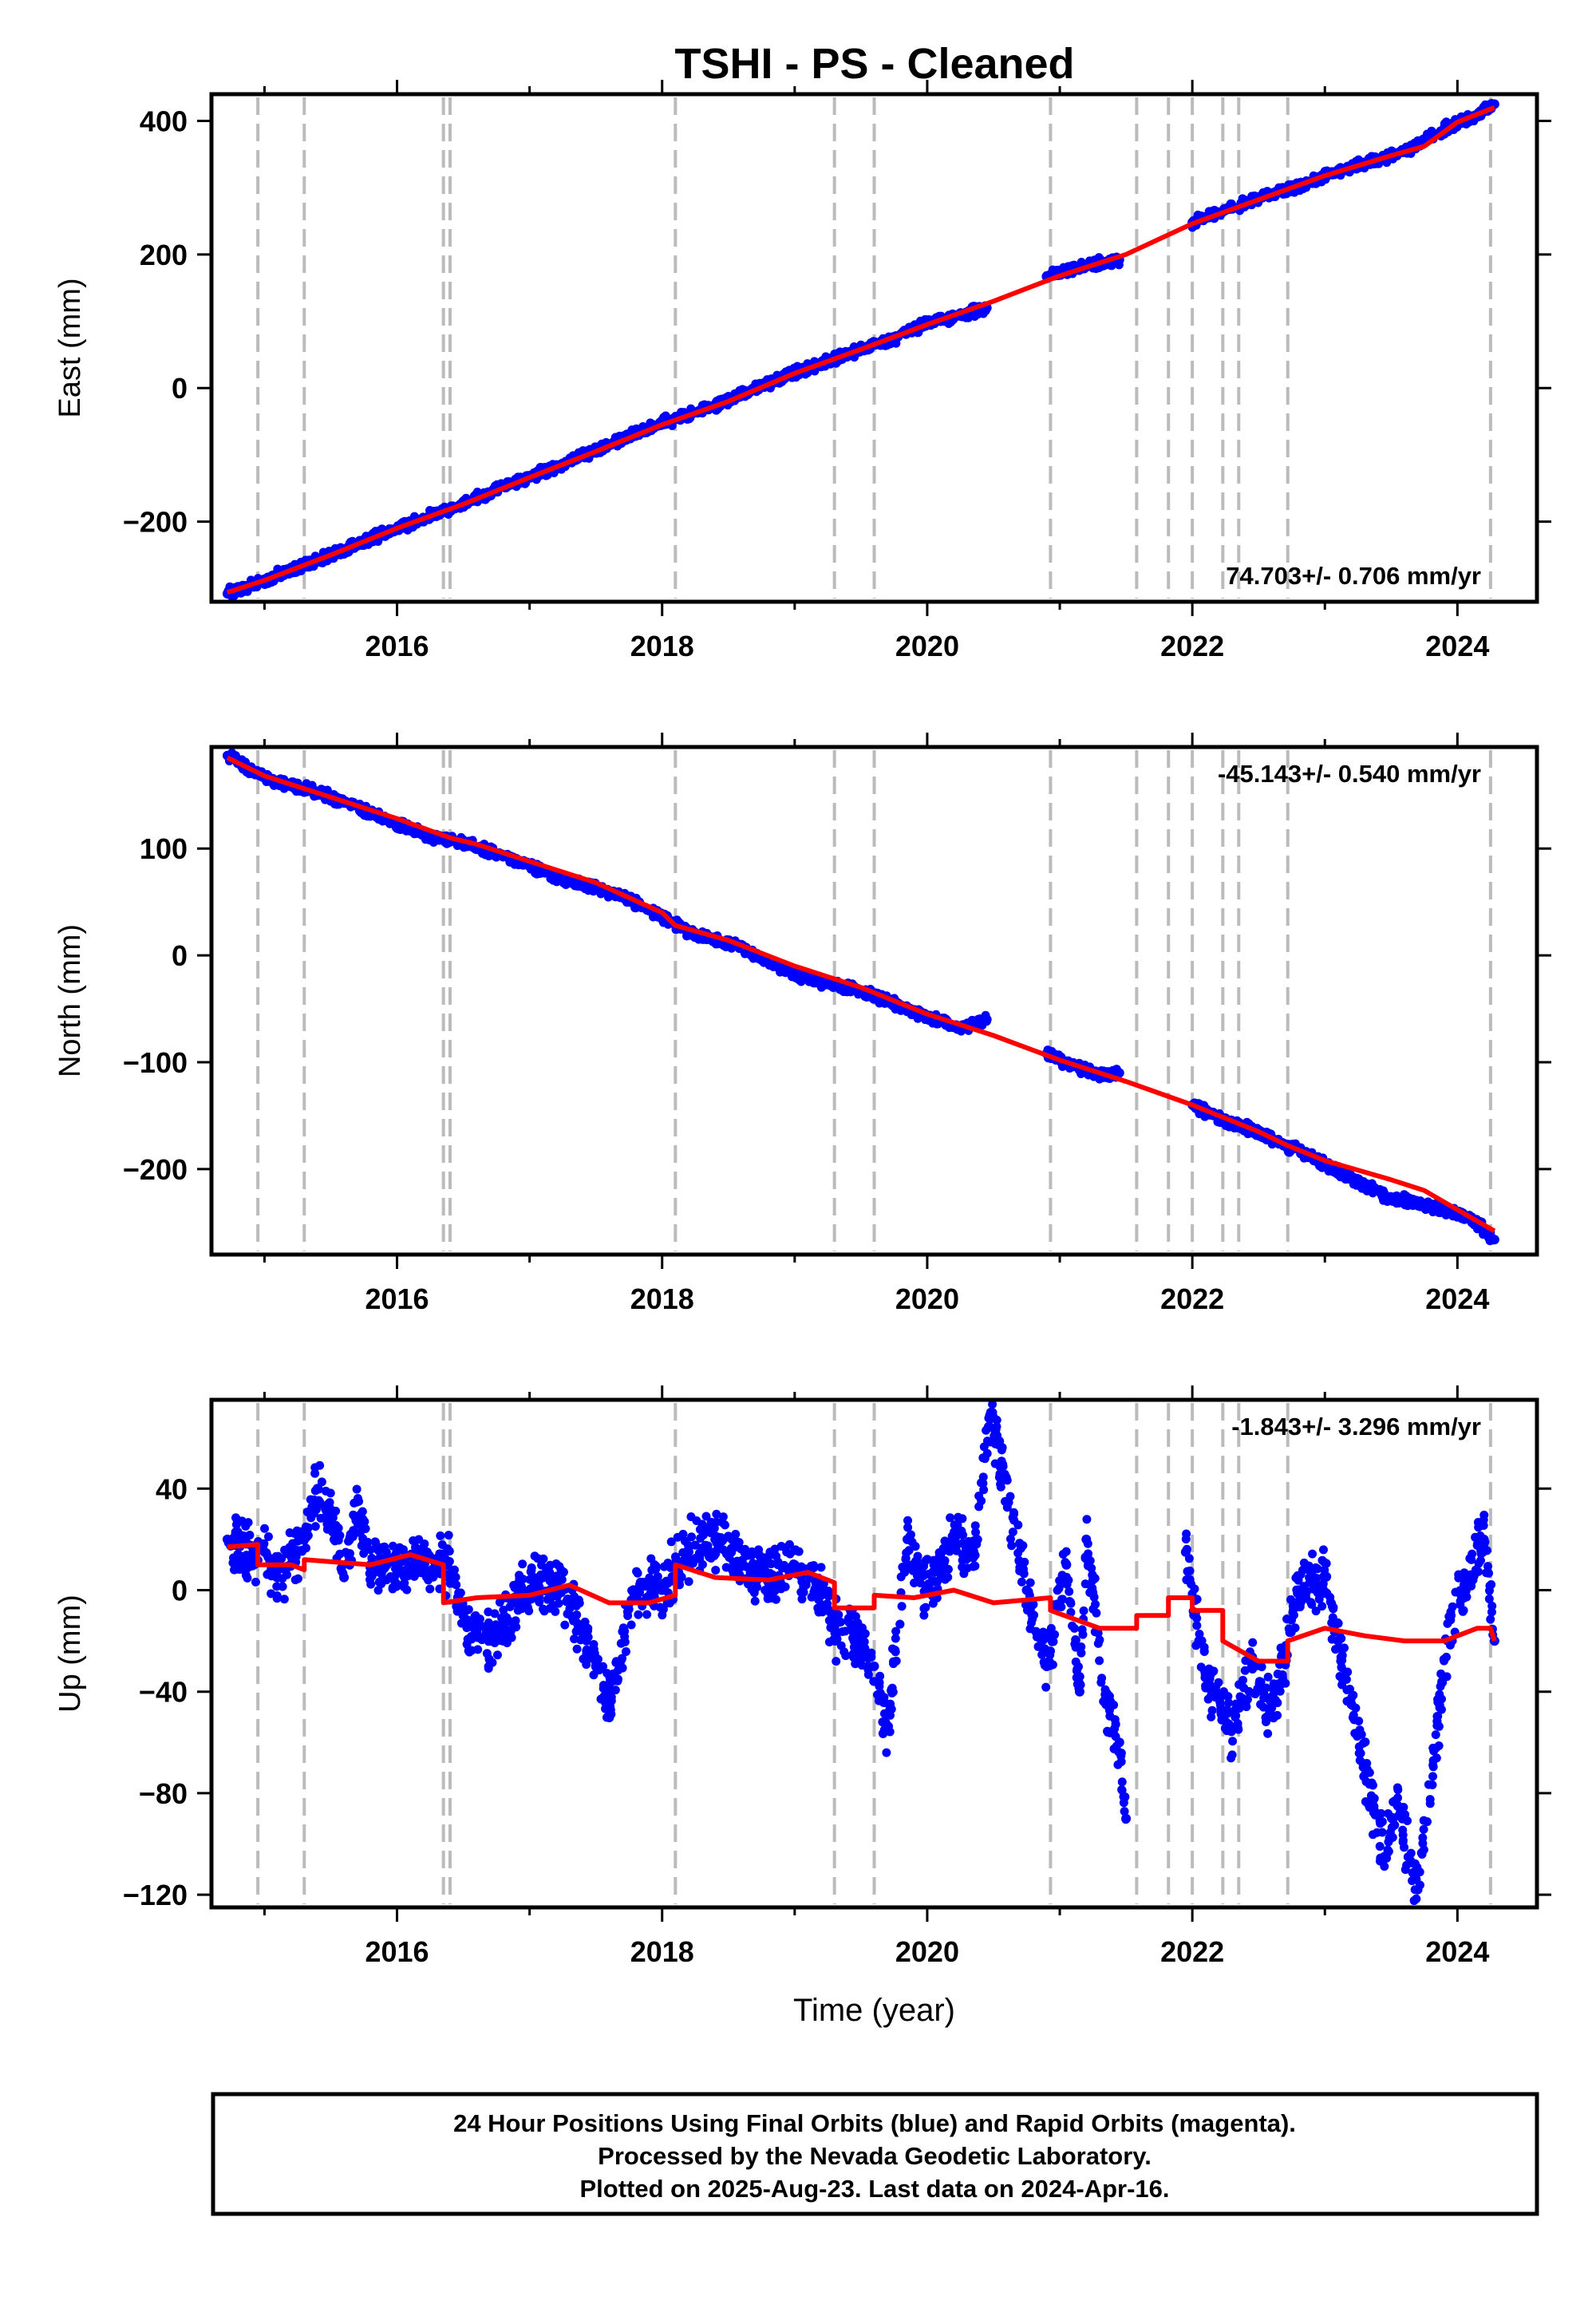  I want to click on velocity-label: 74.703+/- 0.706 mm/yr, so click(1353, 576).